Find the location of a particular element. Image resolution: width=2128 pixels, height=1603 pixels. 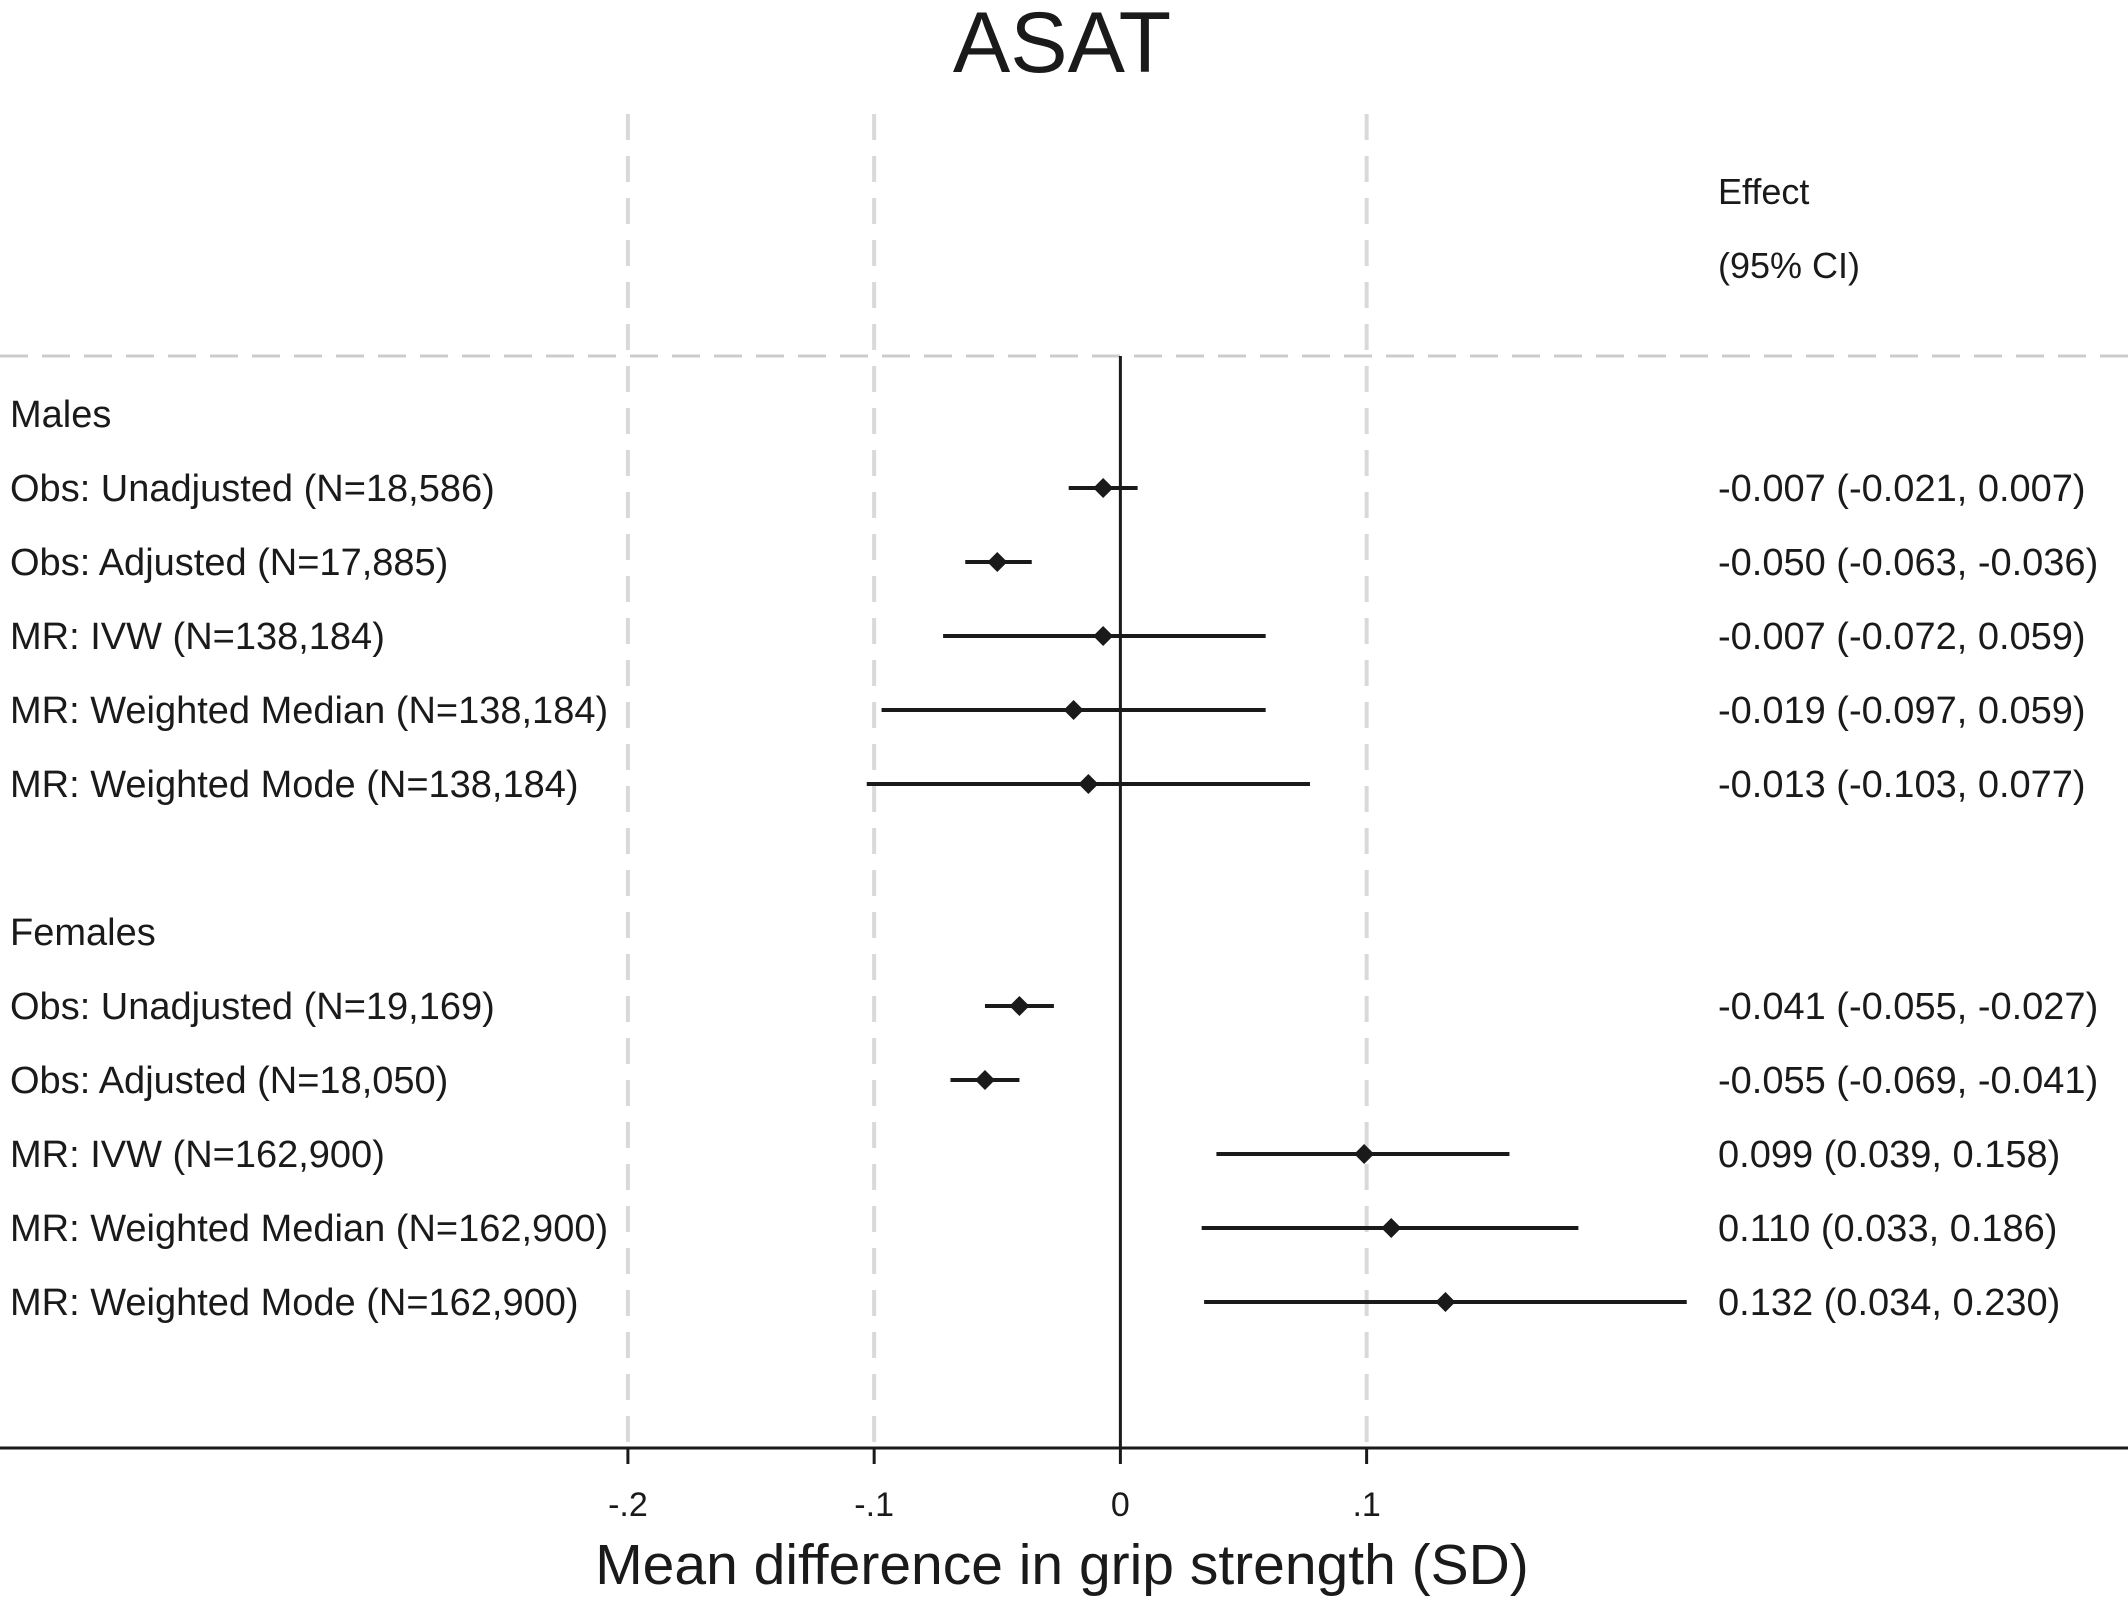

tick-label: .1 is located at coordinates (1366, 1505).